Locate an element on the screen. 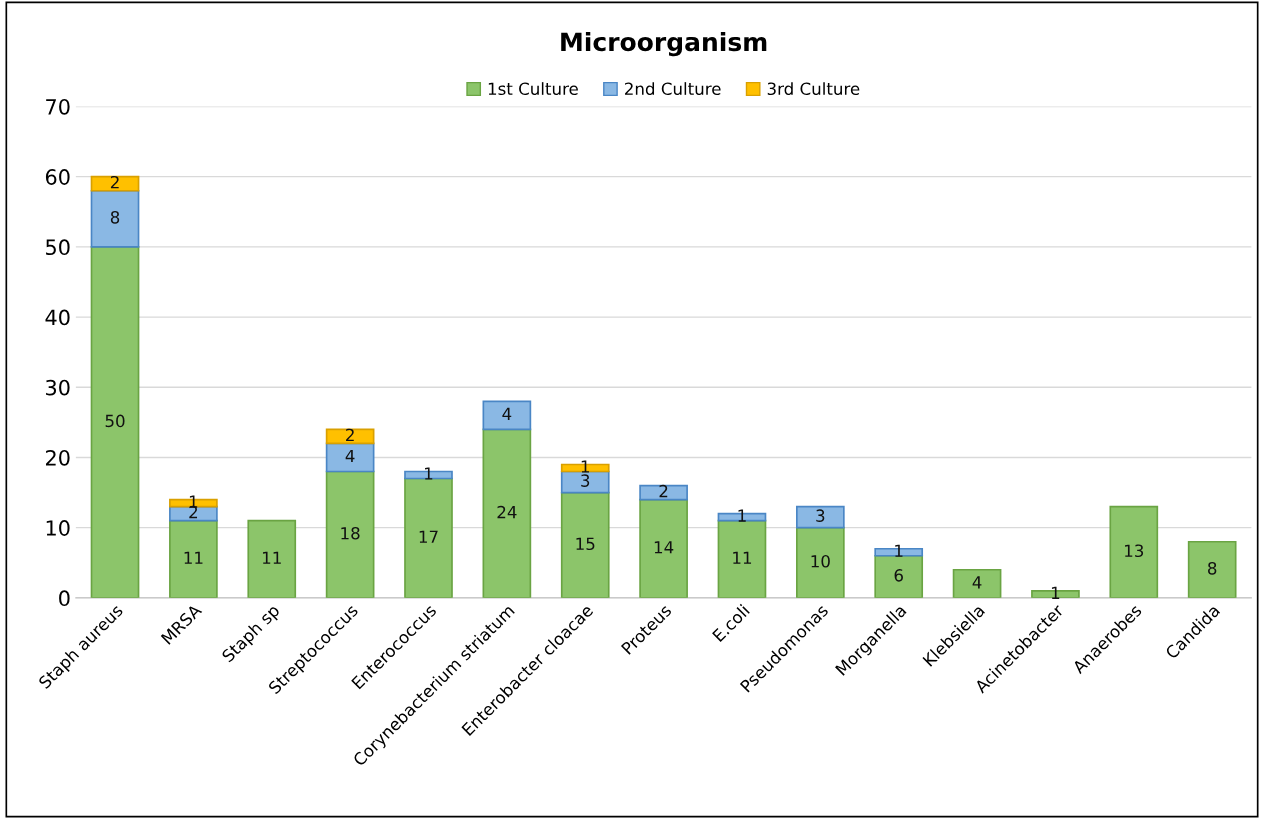 The image size is (1264, 819). data-label: 13 is located at coordinates (1134, 551).